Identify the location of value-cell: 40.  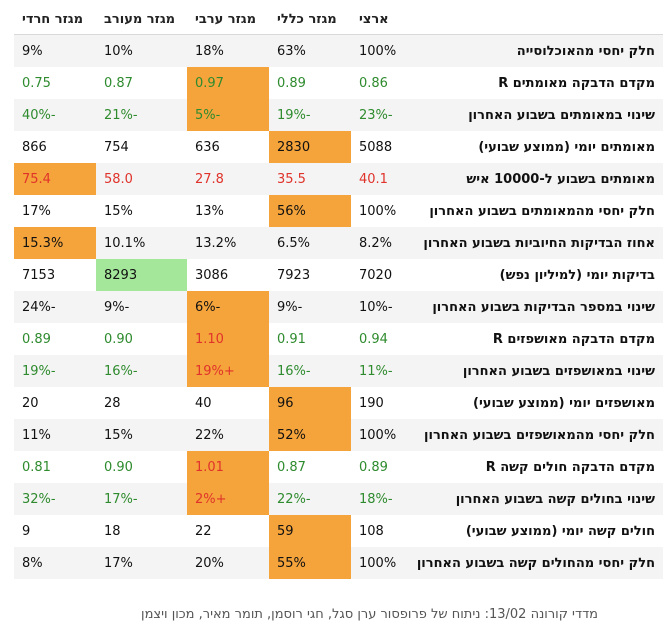
(228, 403).